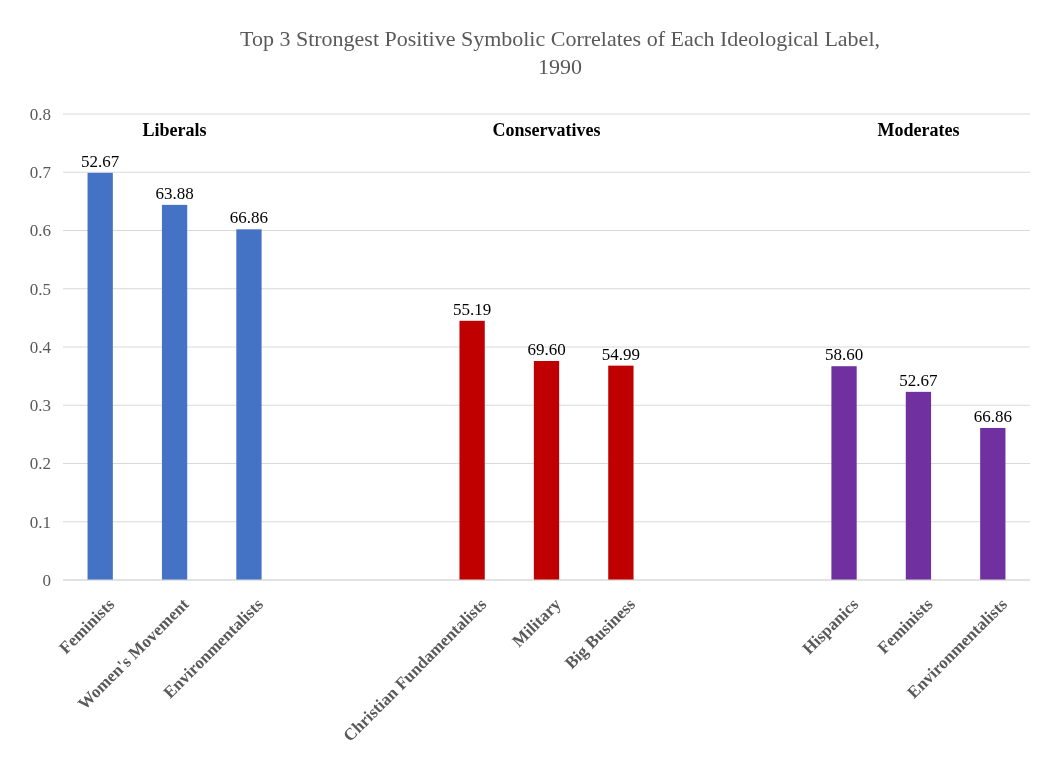  What do you see at coordinates (40, 289) in the screenshot?
I see `y-tick-label: 0.5` at bounding box center [40, 289].